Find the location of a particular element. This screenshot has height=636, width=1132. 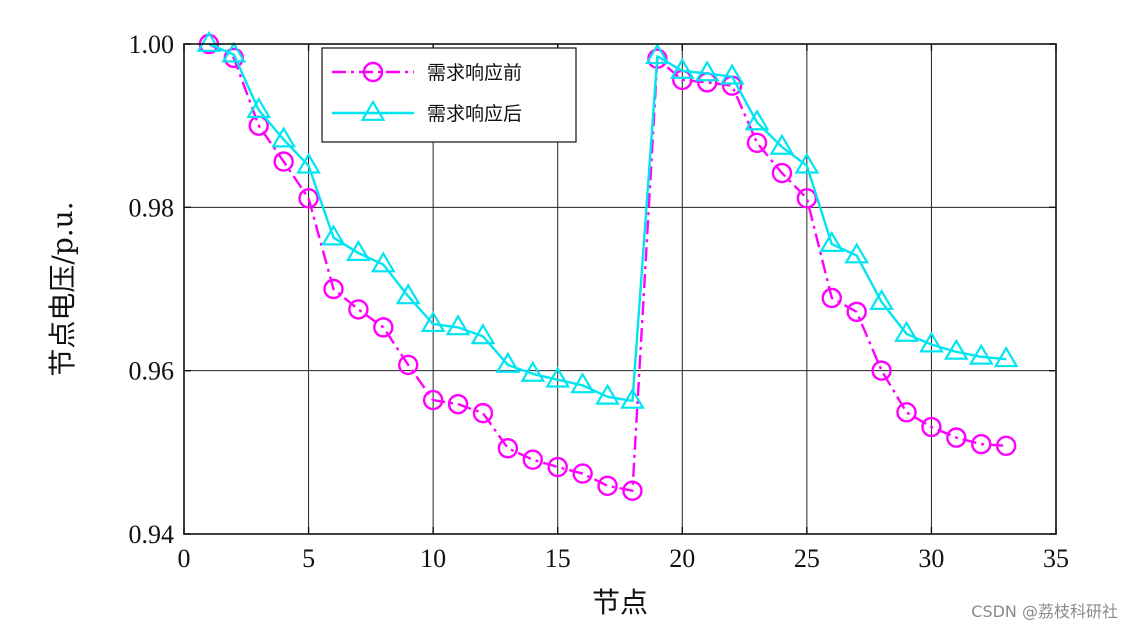

x-axis-title: 节点 is located at coordinates (620, 602).